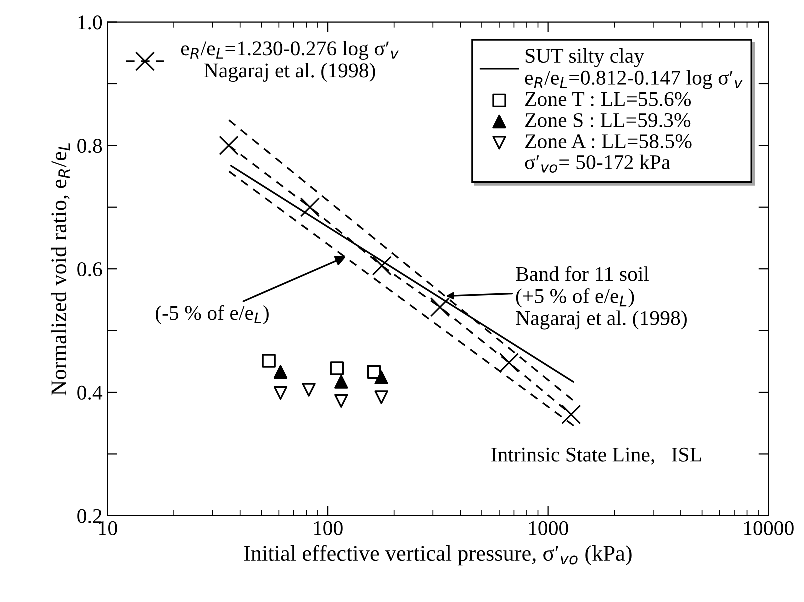 This screenshot has height=602, width=804. I want to click on y-tick-label: 0.2, so click(90, 516).